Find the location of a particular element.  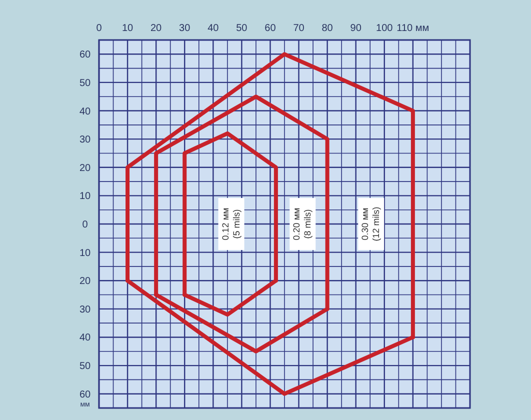

x-tick-label: 70 is located at coordinates (299, 28).